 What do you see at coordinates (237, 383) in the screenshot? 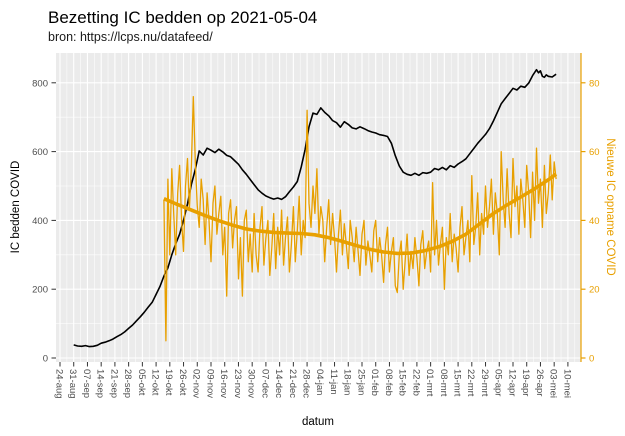
I see `x-tick-label: 23-nov` at bounding box center [237, 383].